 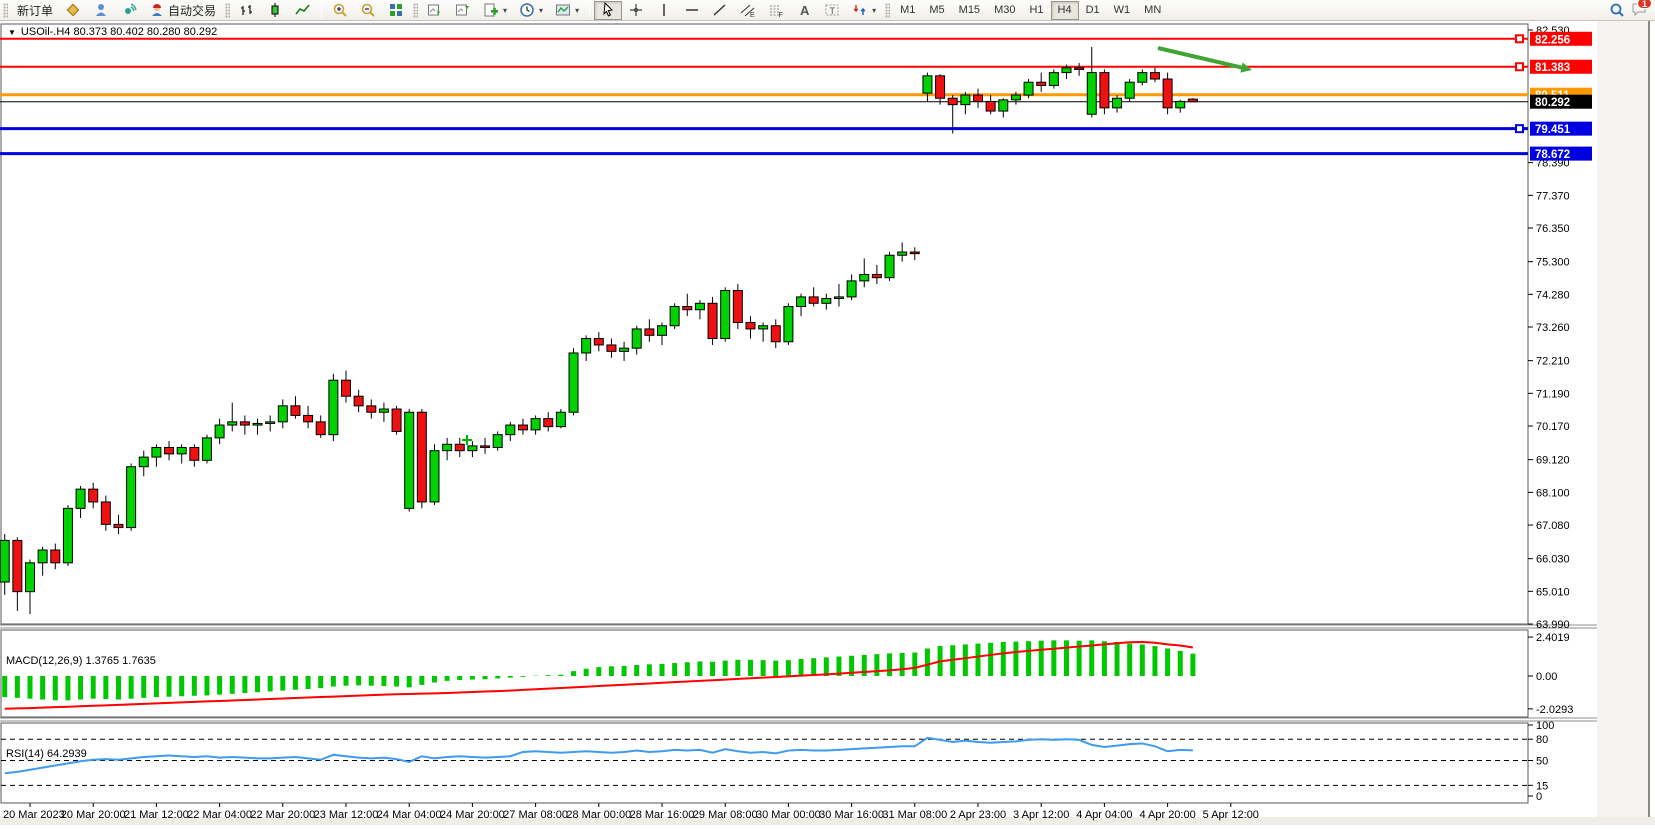 What do you see at coordinates (129, 10) in the screenshot?
I see `signals-button` at bounding box center [129, 10].